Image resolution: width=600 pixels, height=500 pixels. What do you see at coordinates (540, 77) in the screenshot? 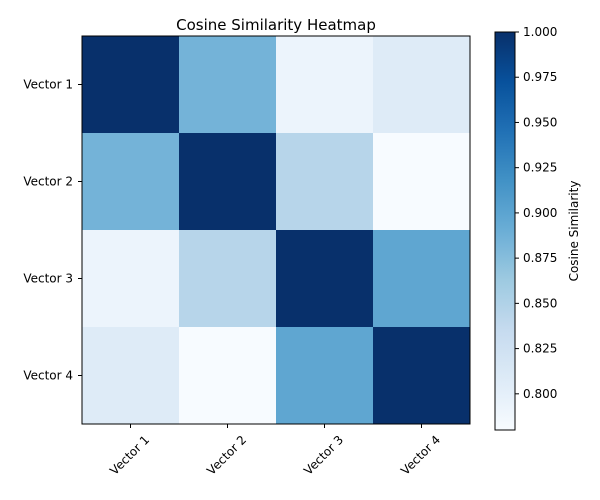
I see `colorbar-tick-label: 0.975` at bounding box center [540, 77].